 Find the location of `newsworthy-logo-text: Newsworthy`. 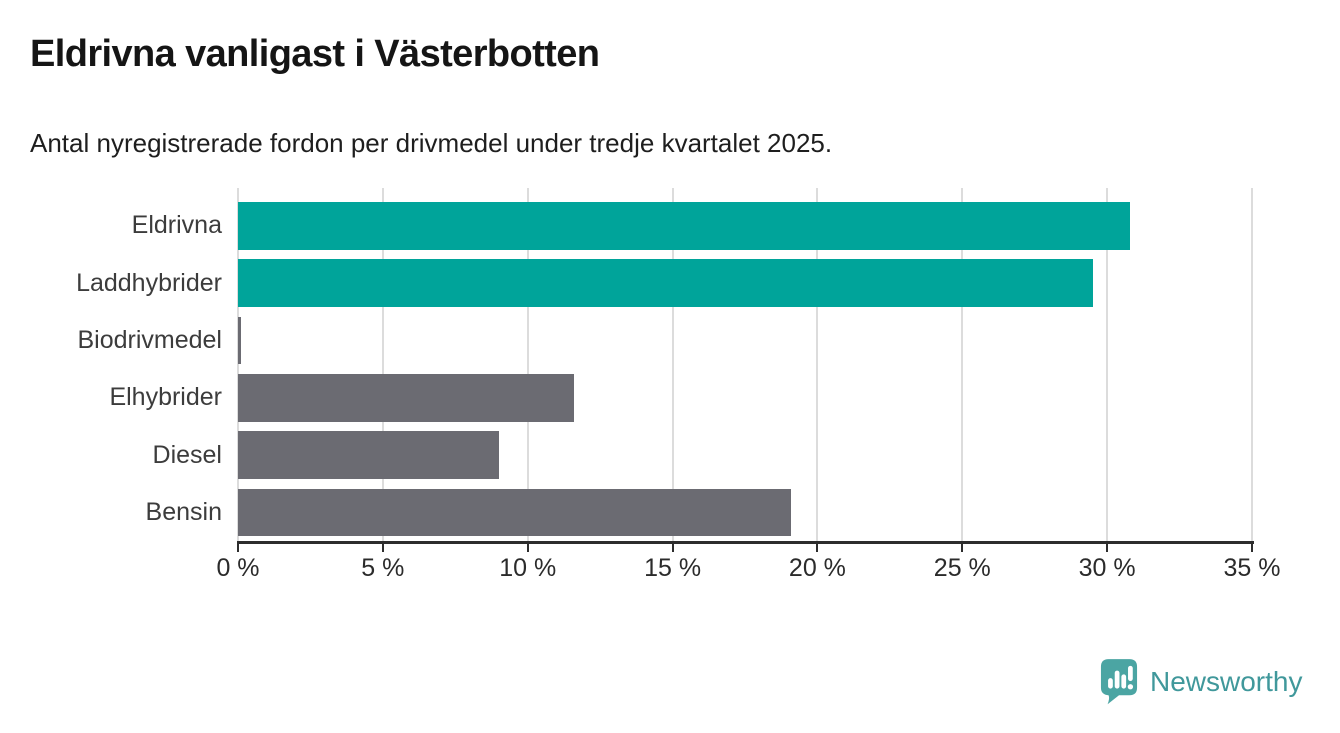

newsworthy-logo-text: Newsworthy is located at coordinates (1226, 681).